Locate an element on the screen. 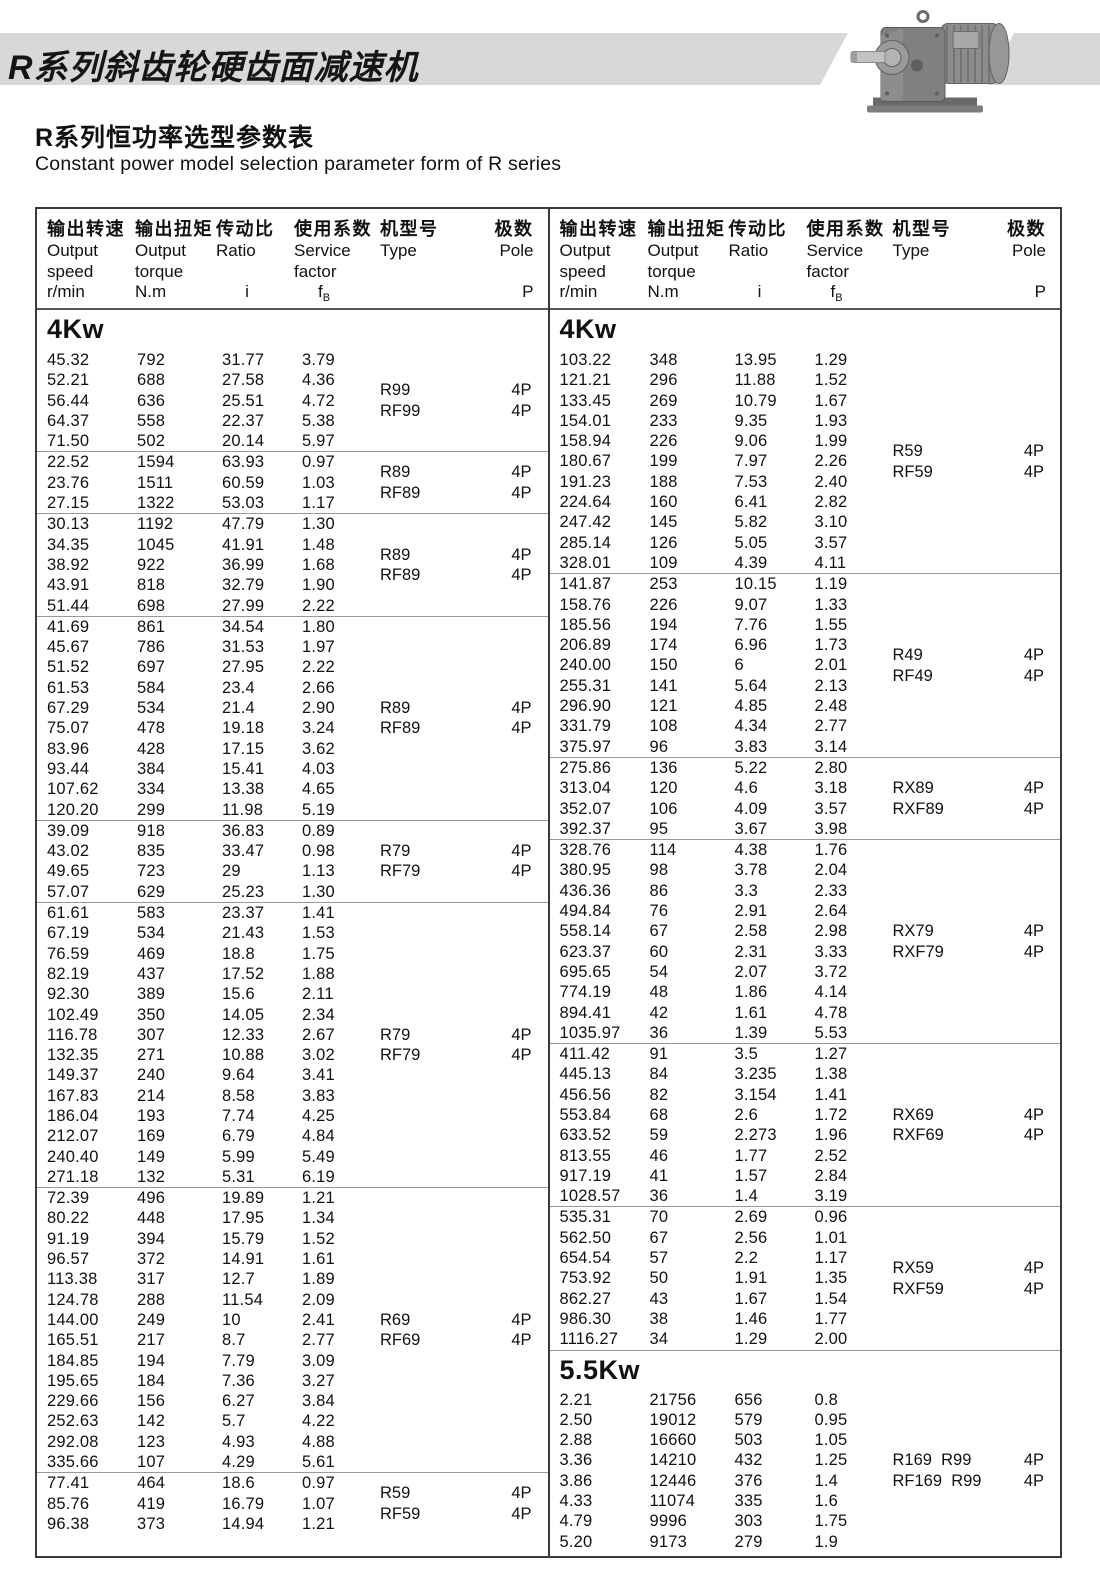 The width and height of the screenshot is (1100, 1583). header-zh: 极数 is located at coordinates (514, 229).